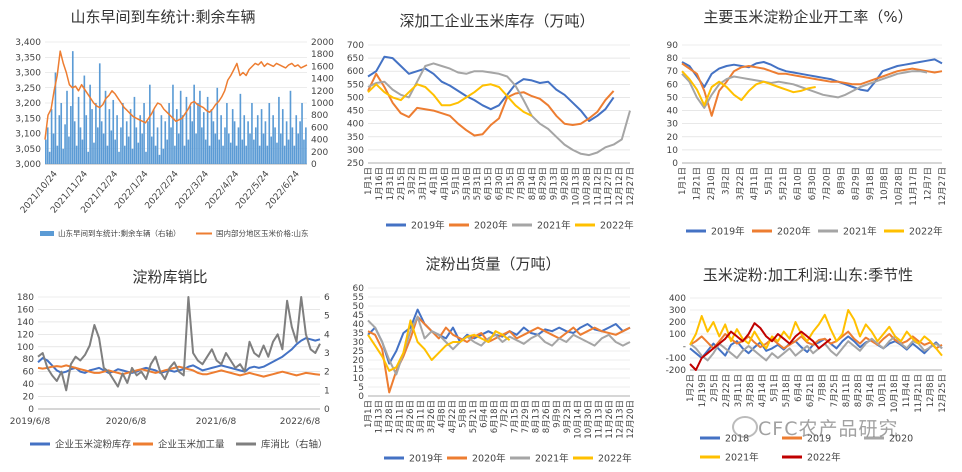 Image resolution: width=962 pixels, height=472 pixels. Describe the element at coordinates (322, 55) in the screenshot. I see `chart1-right-tick: 1800` at that location.